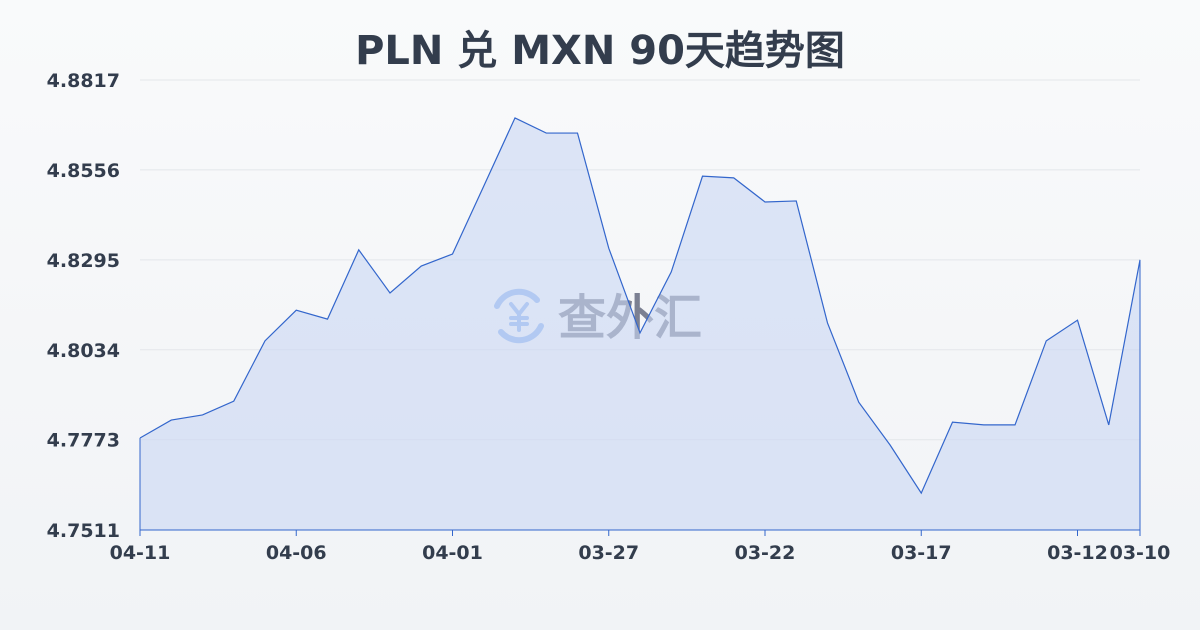 Image resolution: width=1200 pixels, height=630 pixels. Describe the element at coordinates (83, 531) in the screenshot. I see `y-tick-label: 4.7511` at that location.